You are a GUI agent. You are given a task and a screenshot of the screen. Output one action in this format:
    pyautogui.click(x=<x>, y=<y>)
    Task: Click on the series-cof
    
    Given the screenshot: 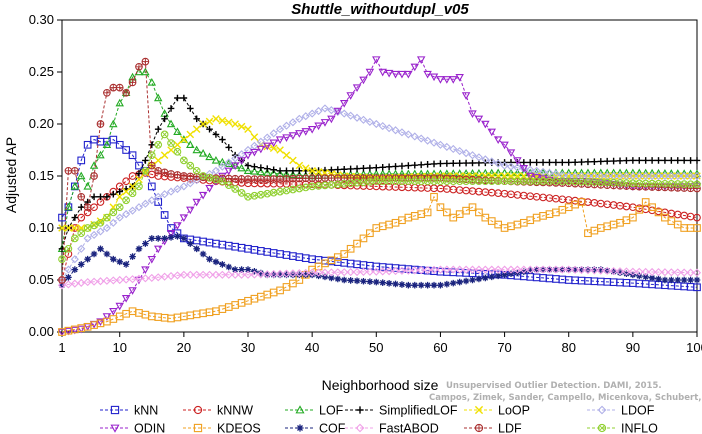 What is the action you would take?
    pyautogui.click(x=379, y=261)
    